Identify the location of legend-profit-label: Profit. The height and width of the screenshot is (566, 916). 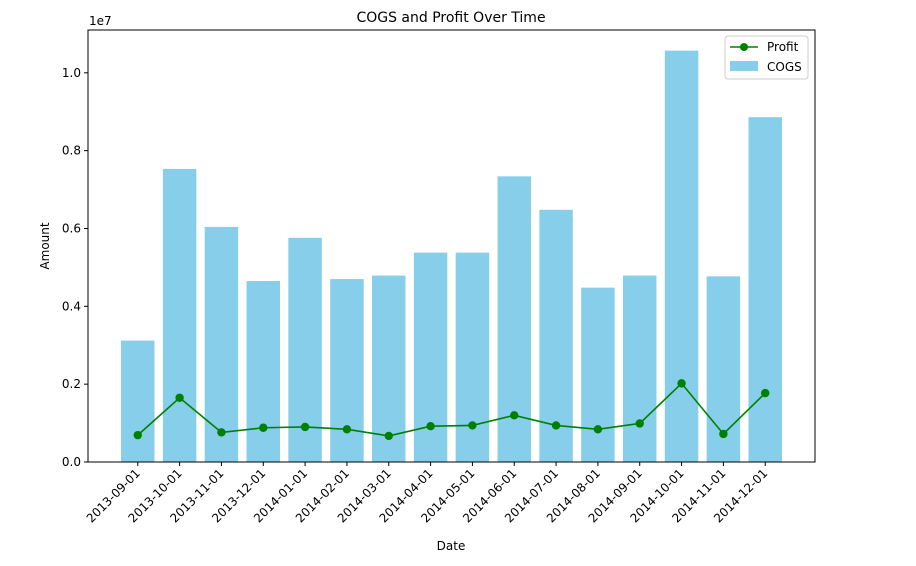
(783, 47).